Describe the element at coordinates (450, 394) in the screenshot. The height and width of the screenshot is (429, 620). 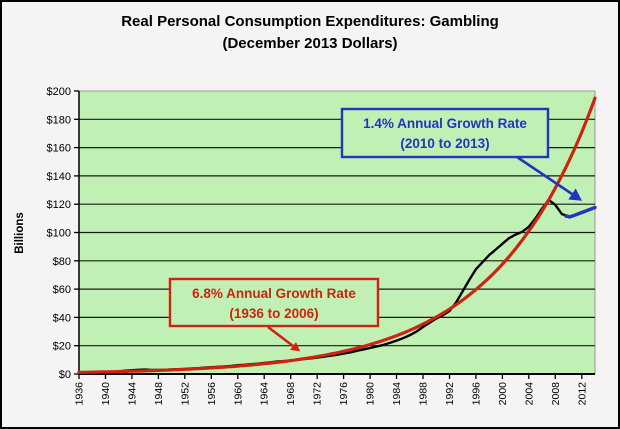
I see `x-tick-label: 1992` at that location.